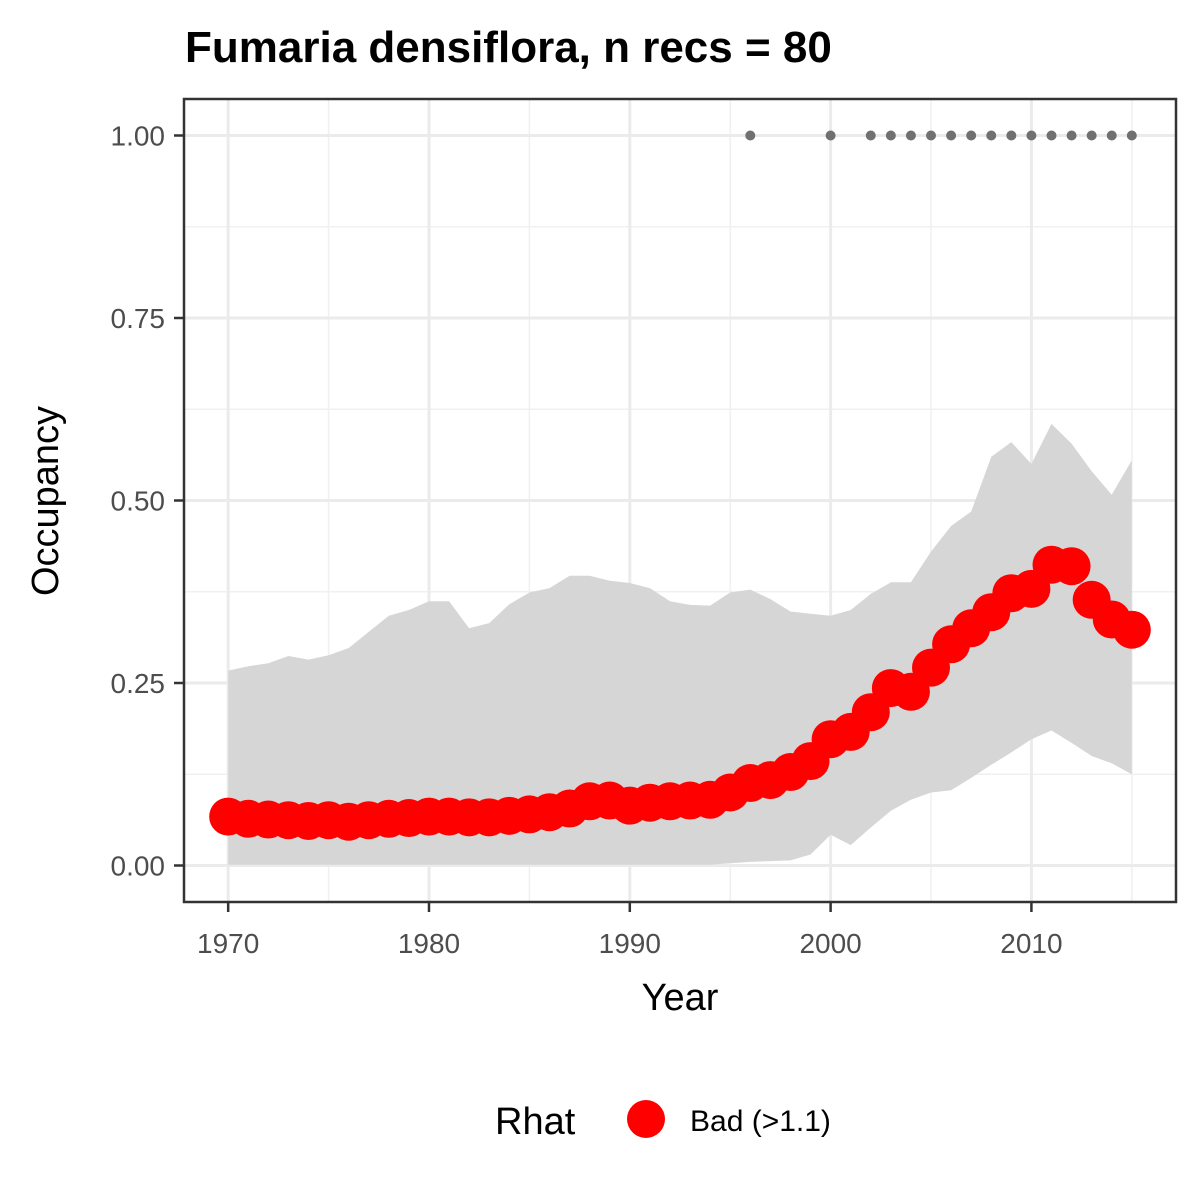 This screenshot has width=1200, height=1200. Describe the element at coordinates (830, 943) in the screenshot. I see `x-tick-label: 2000` at that location.